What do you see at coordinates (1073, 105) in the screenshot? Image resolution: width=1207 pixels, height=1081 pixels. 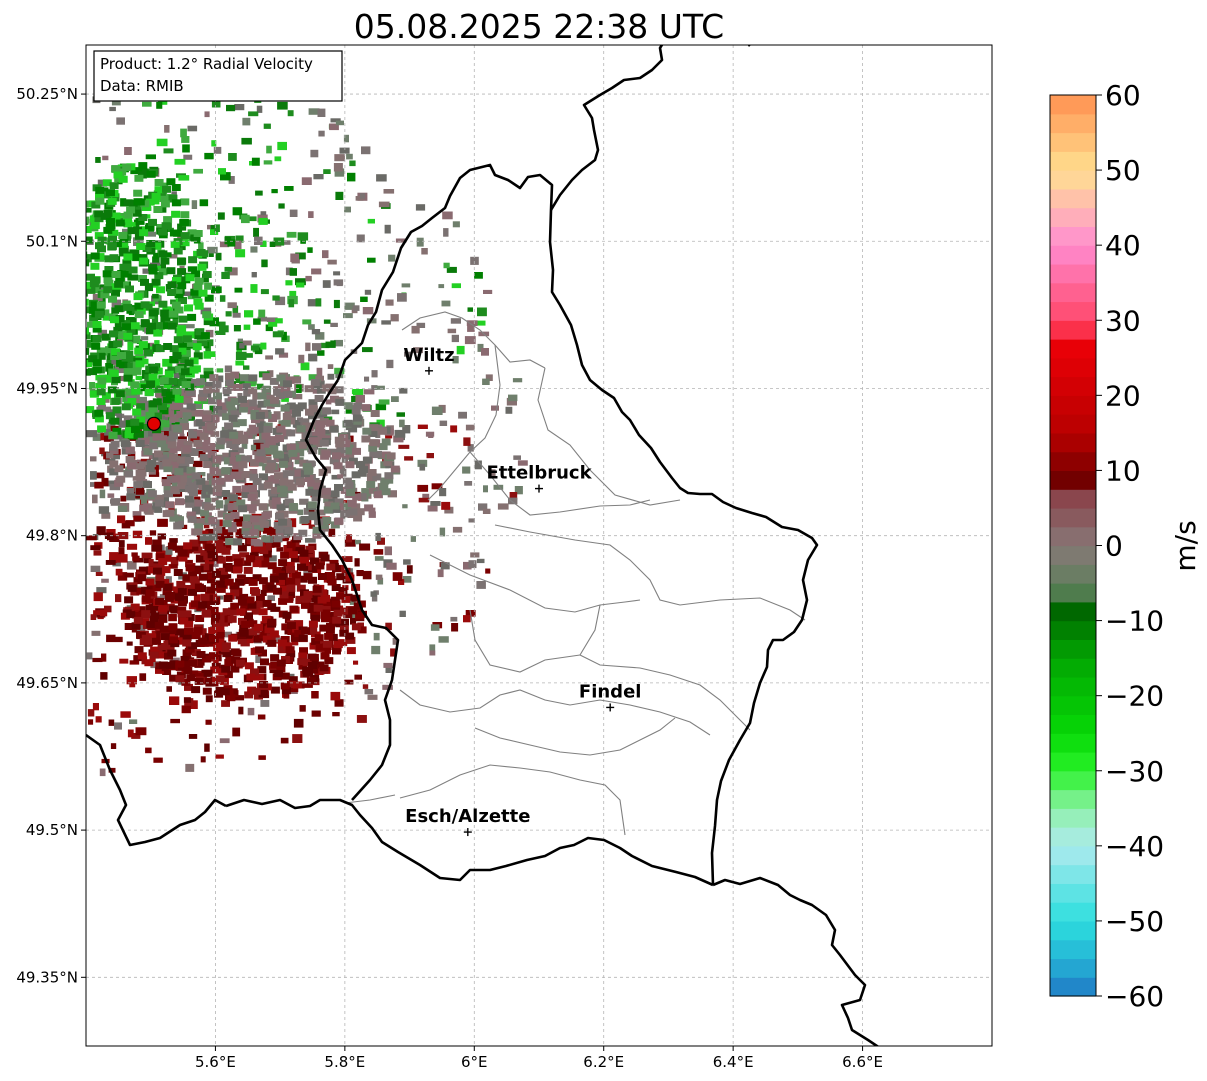 I see `colorbar-step` at bounding box center [1073, 105].